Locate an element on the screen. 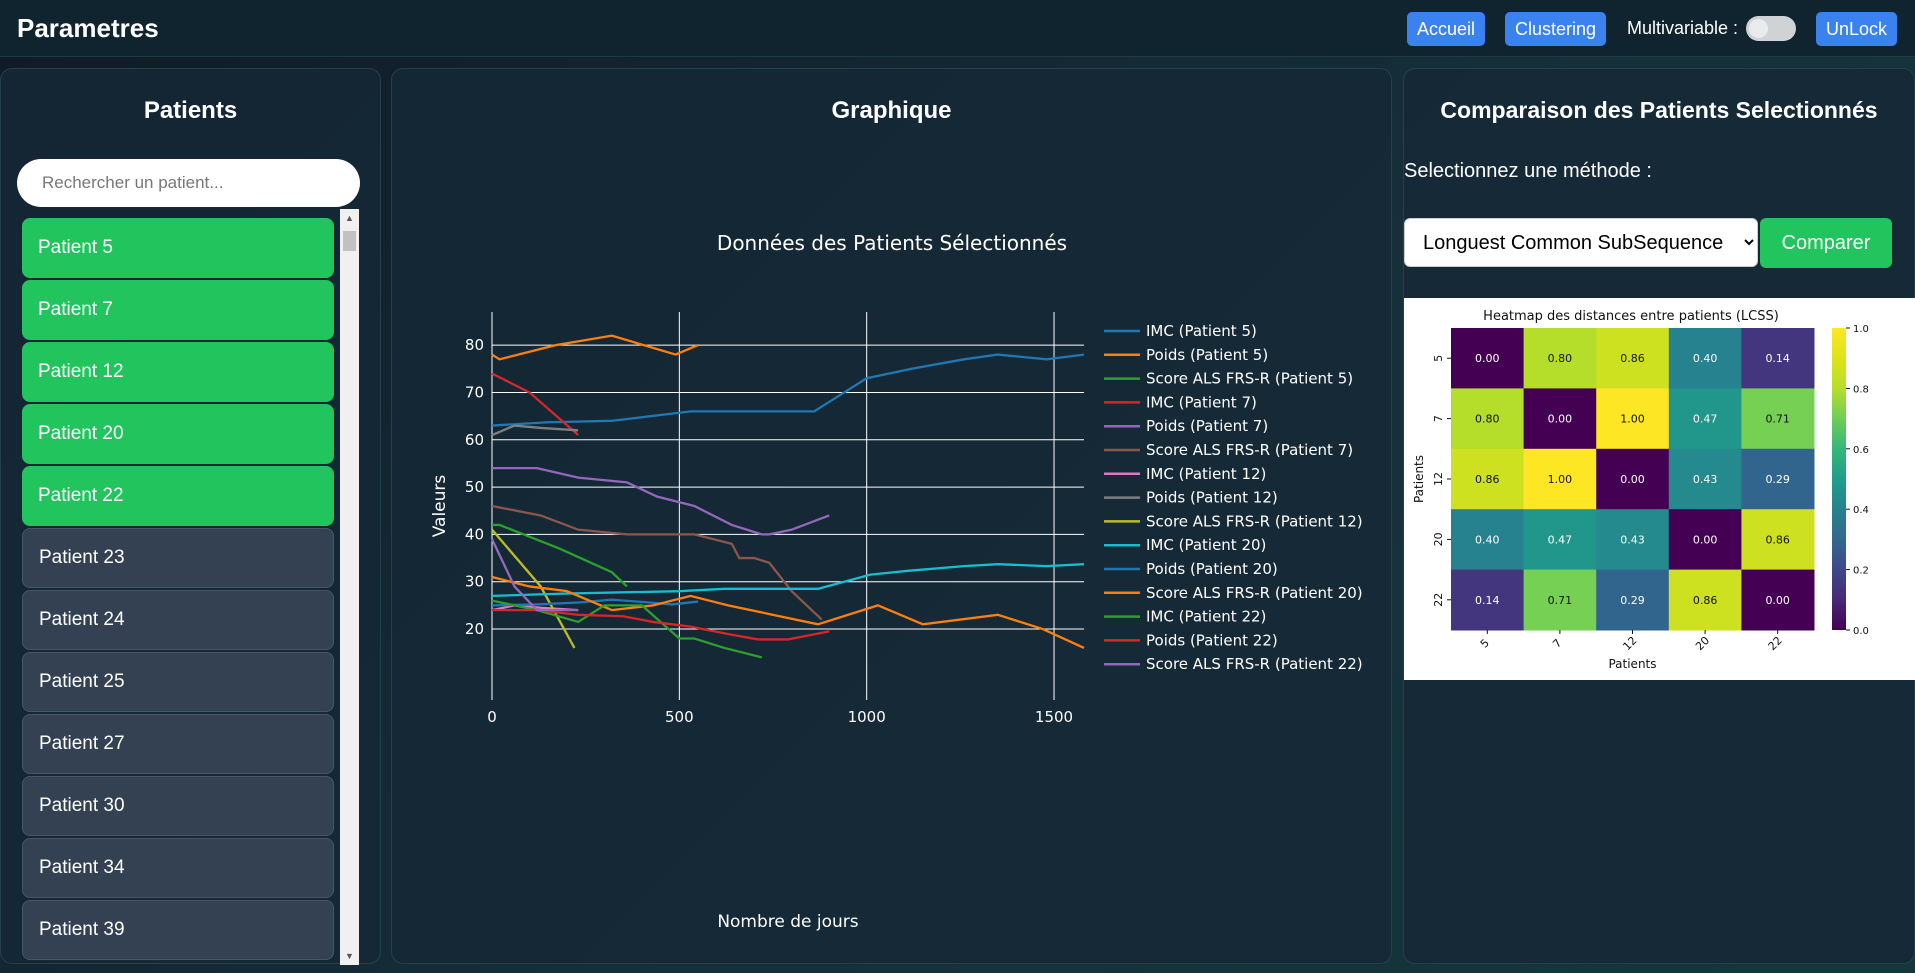 This screenshot has height=973, width=1915. y-tick-label: 80 is located at coordinates (474, 345).